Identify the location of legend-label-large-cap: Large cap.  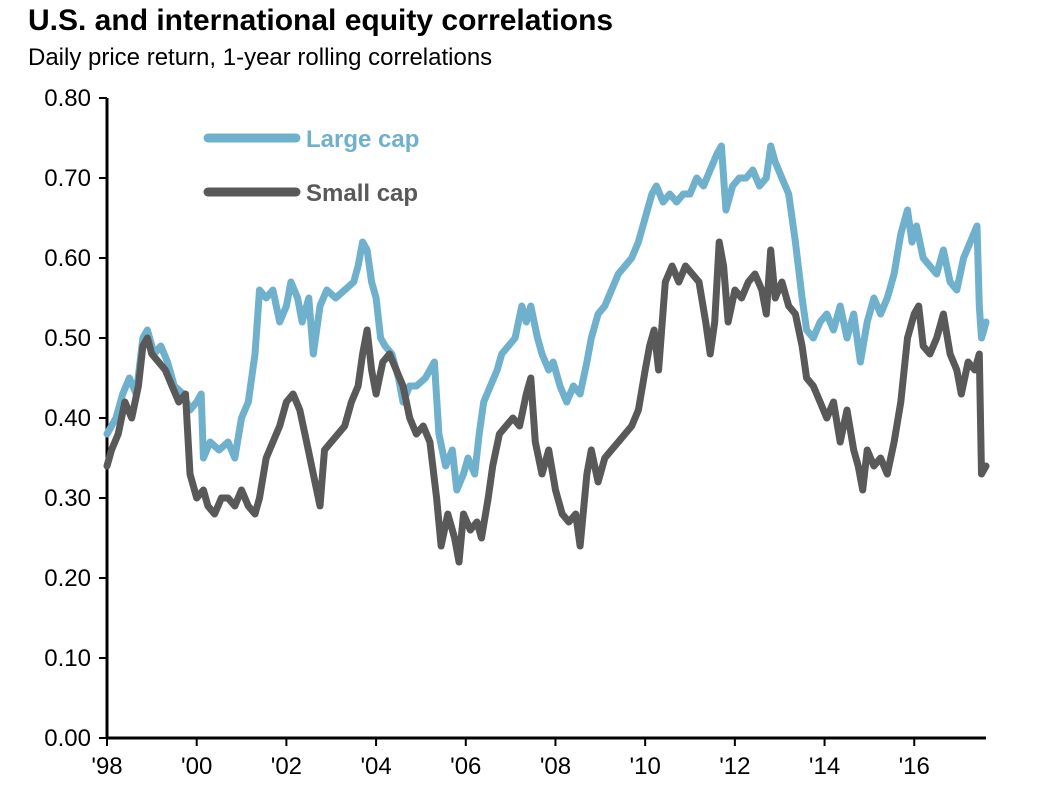
(362, 139).